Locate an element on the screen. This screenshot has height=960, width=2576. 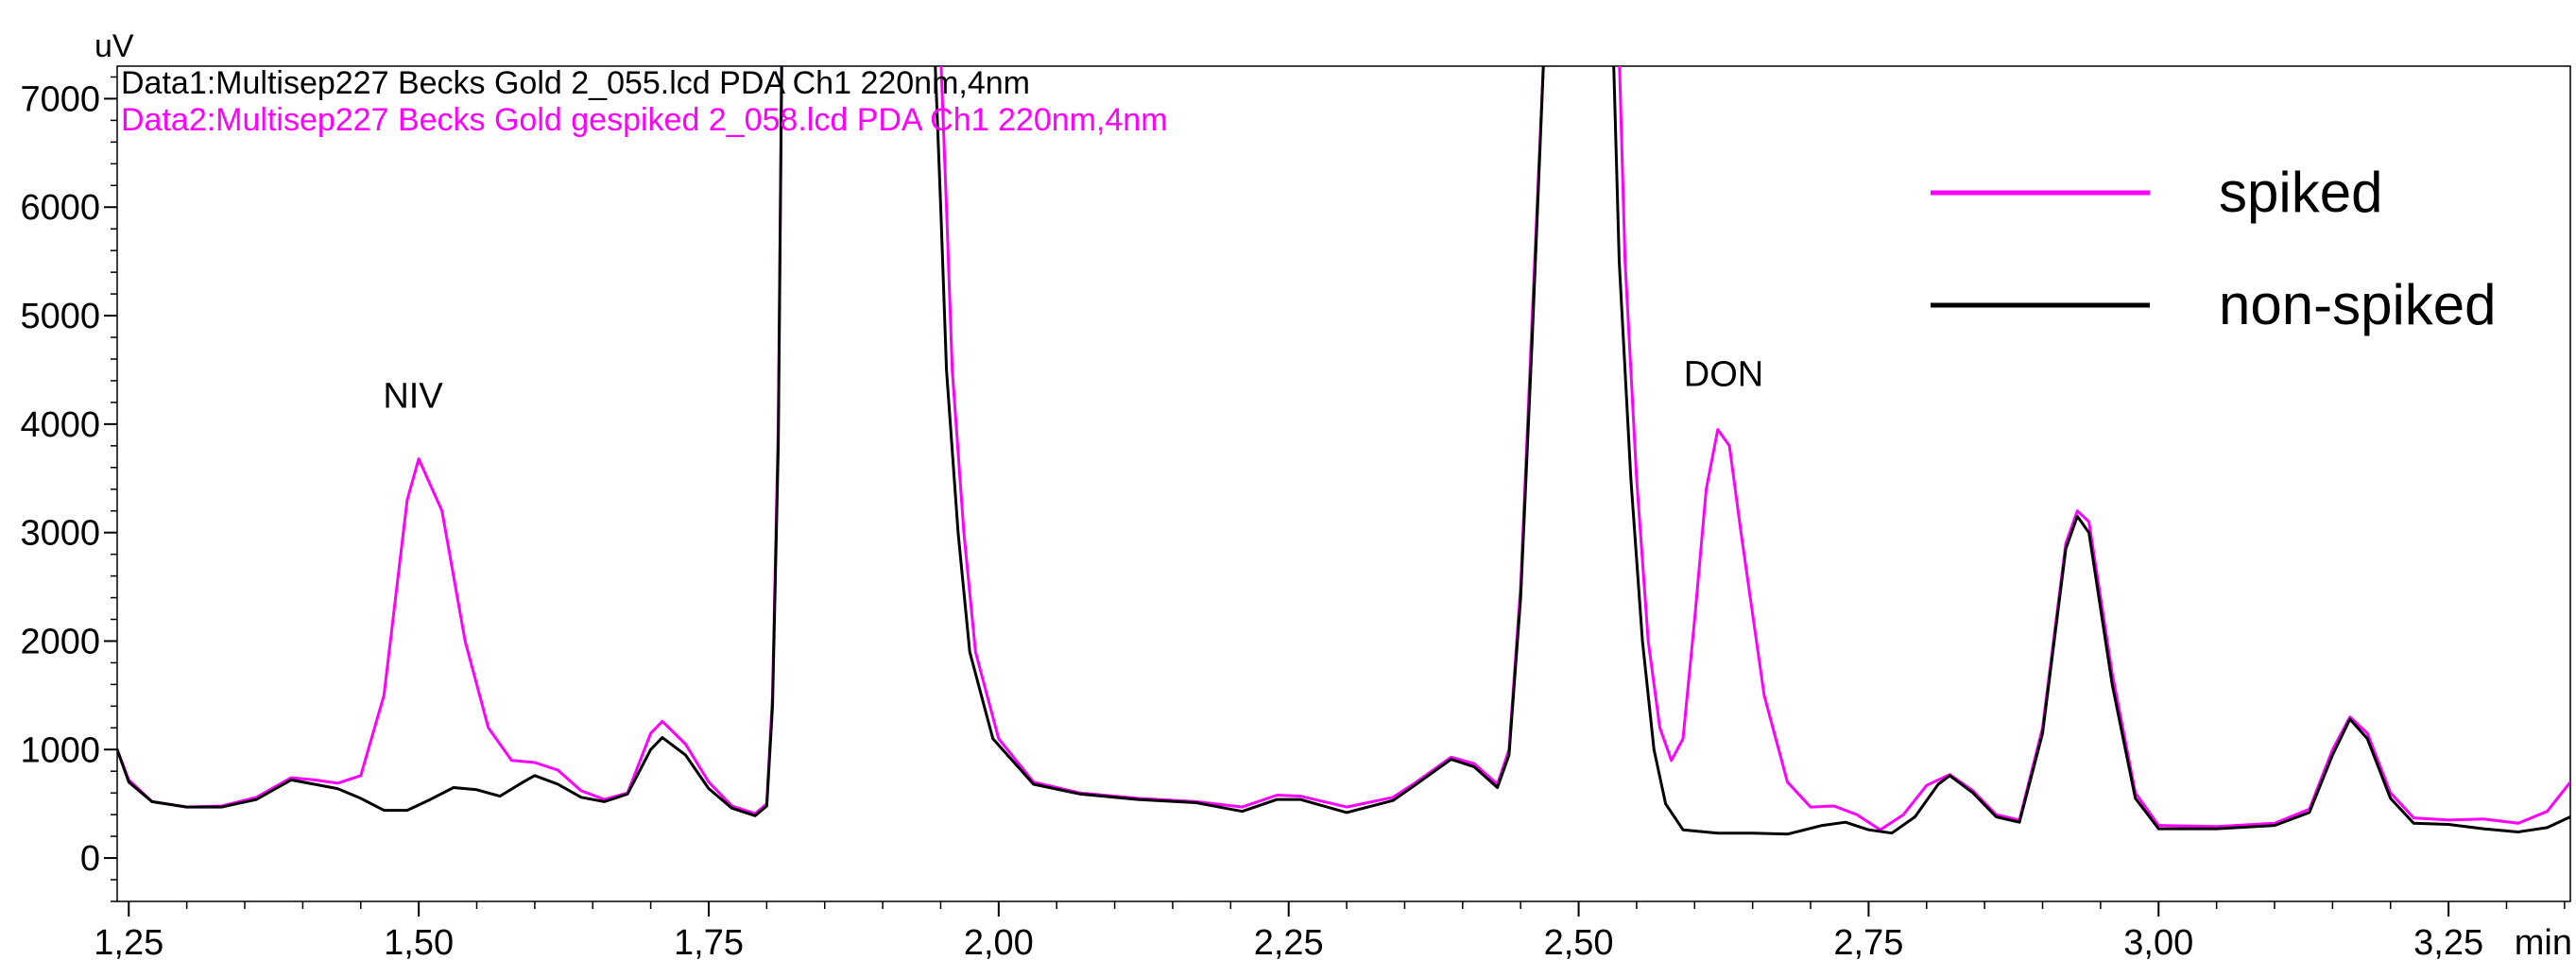
x-tick-label: 1,50 is located at coordinates (419, 941).